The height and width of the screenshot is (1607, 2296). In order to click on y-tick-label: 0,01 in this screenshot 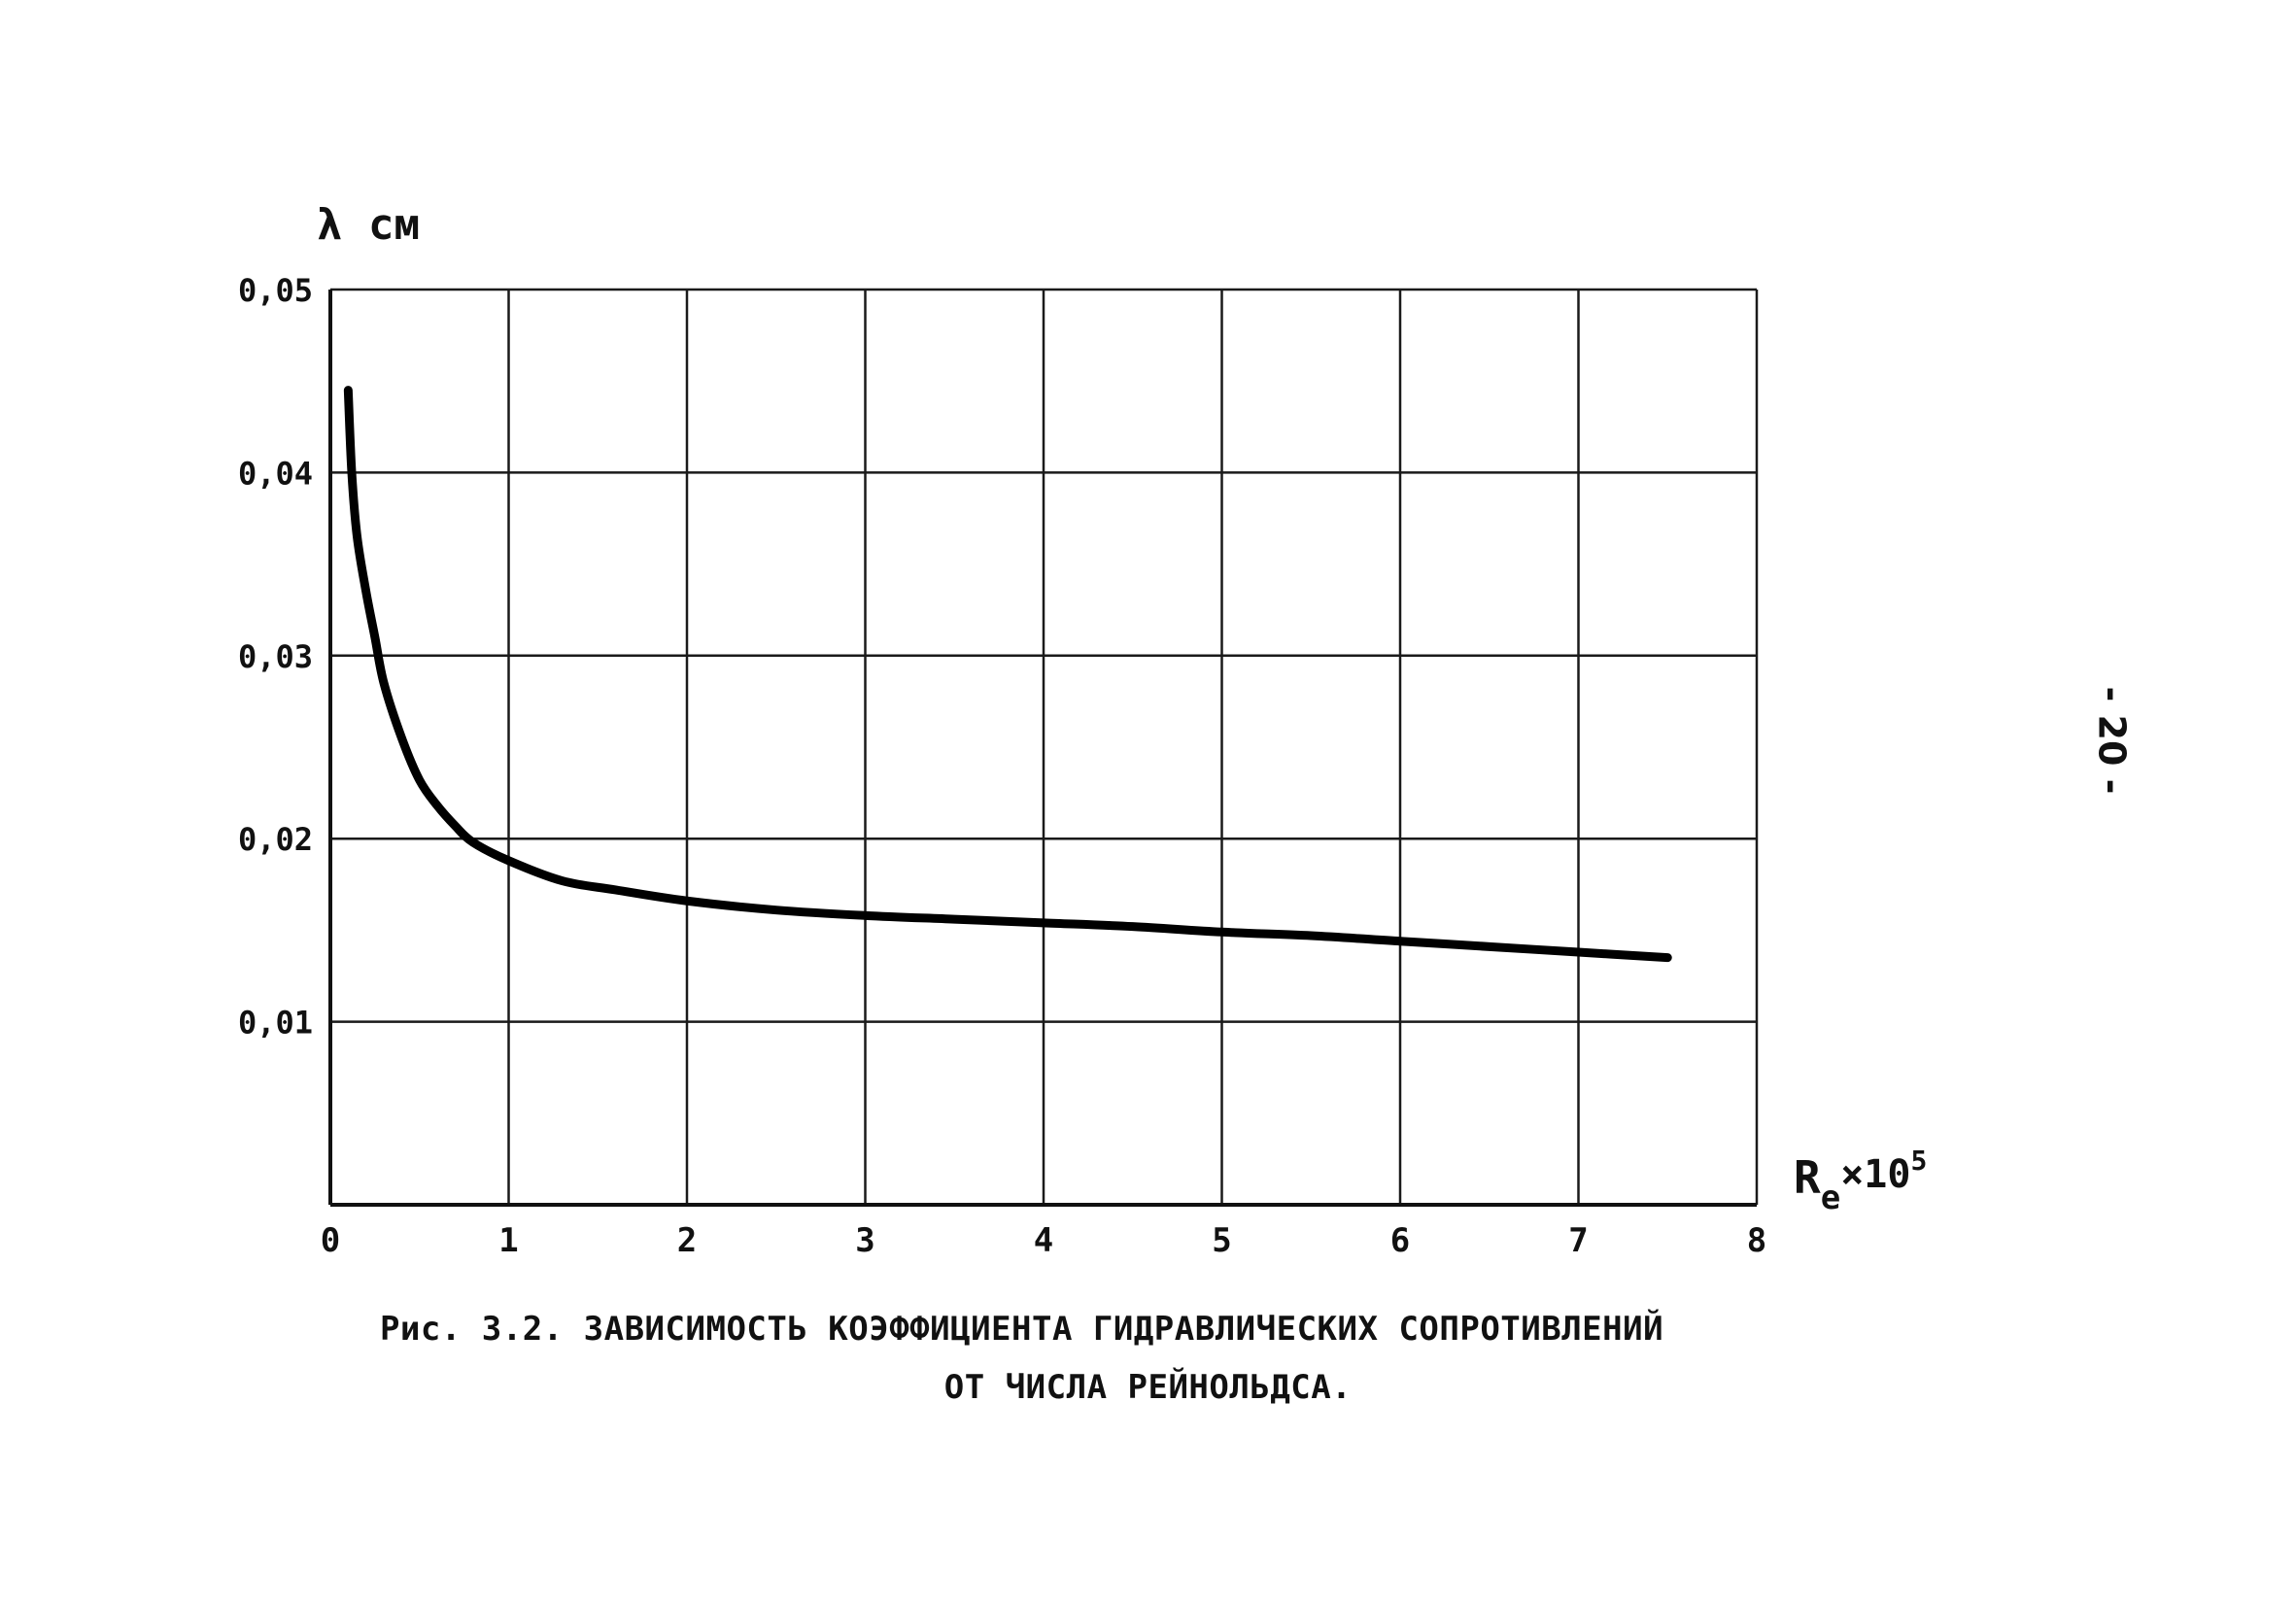, I will do `click(275, 1023)`.